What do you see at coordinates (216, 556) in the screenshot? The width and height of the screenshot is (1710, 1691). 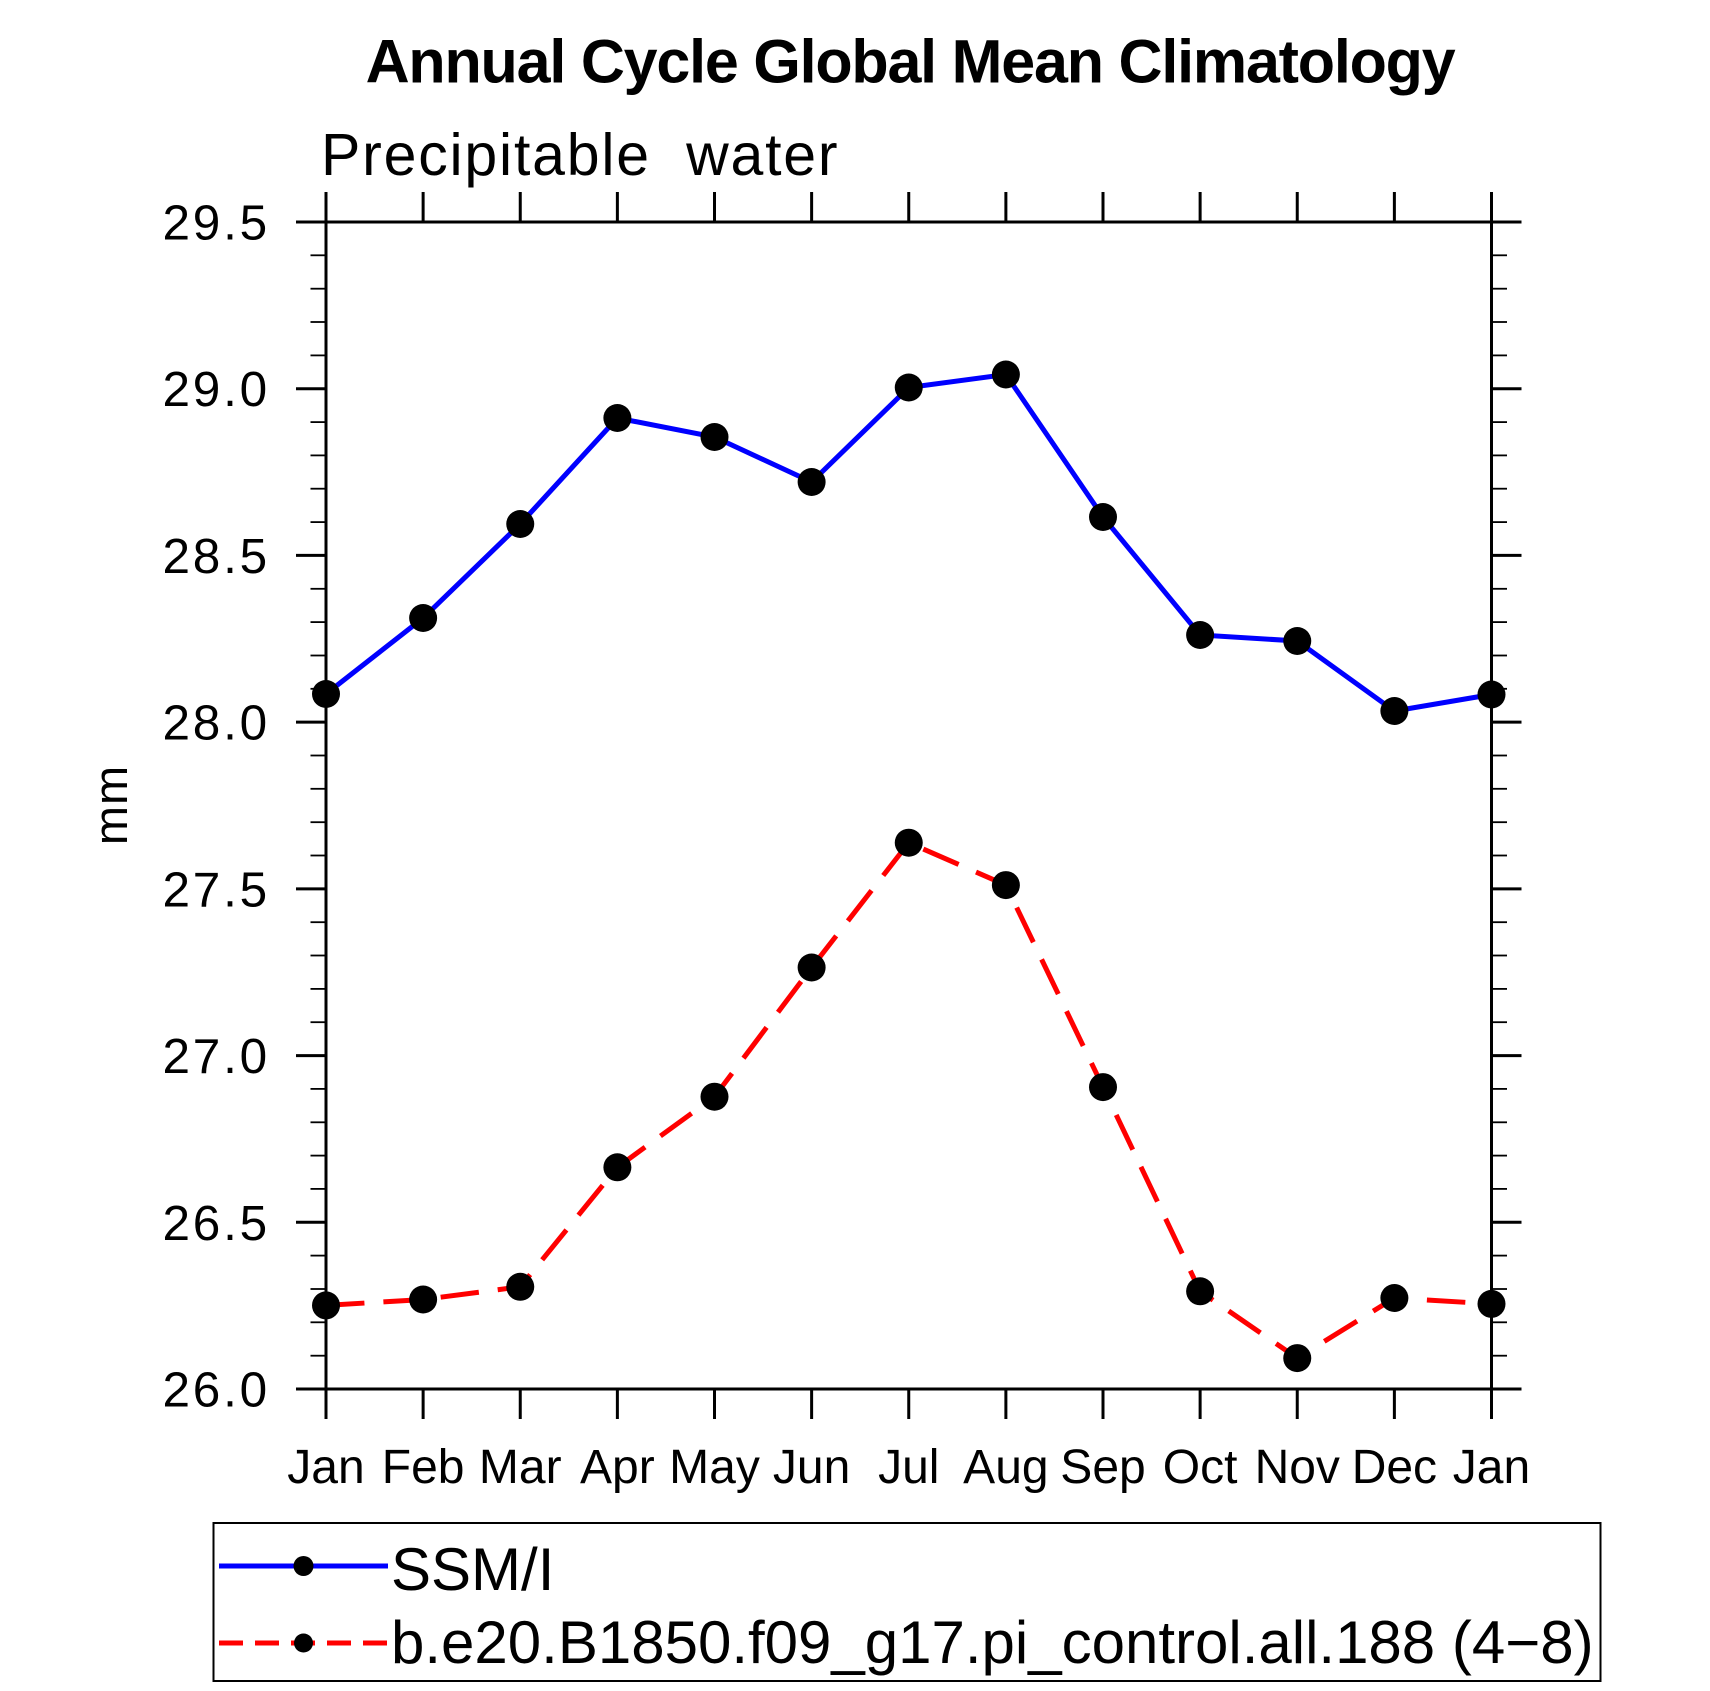 I see `svg-text: 28.5` at bounding box center [216, 556].